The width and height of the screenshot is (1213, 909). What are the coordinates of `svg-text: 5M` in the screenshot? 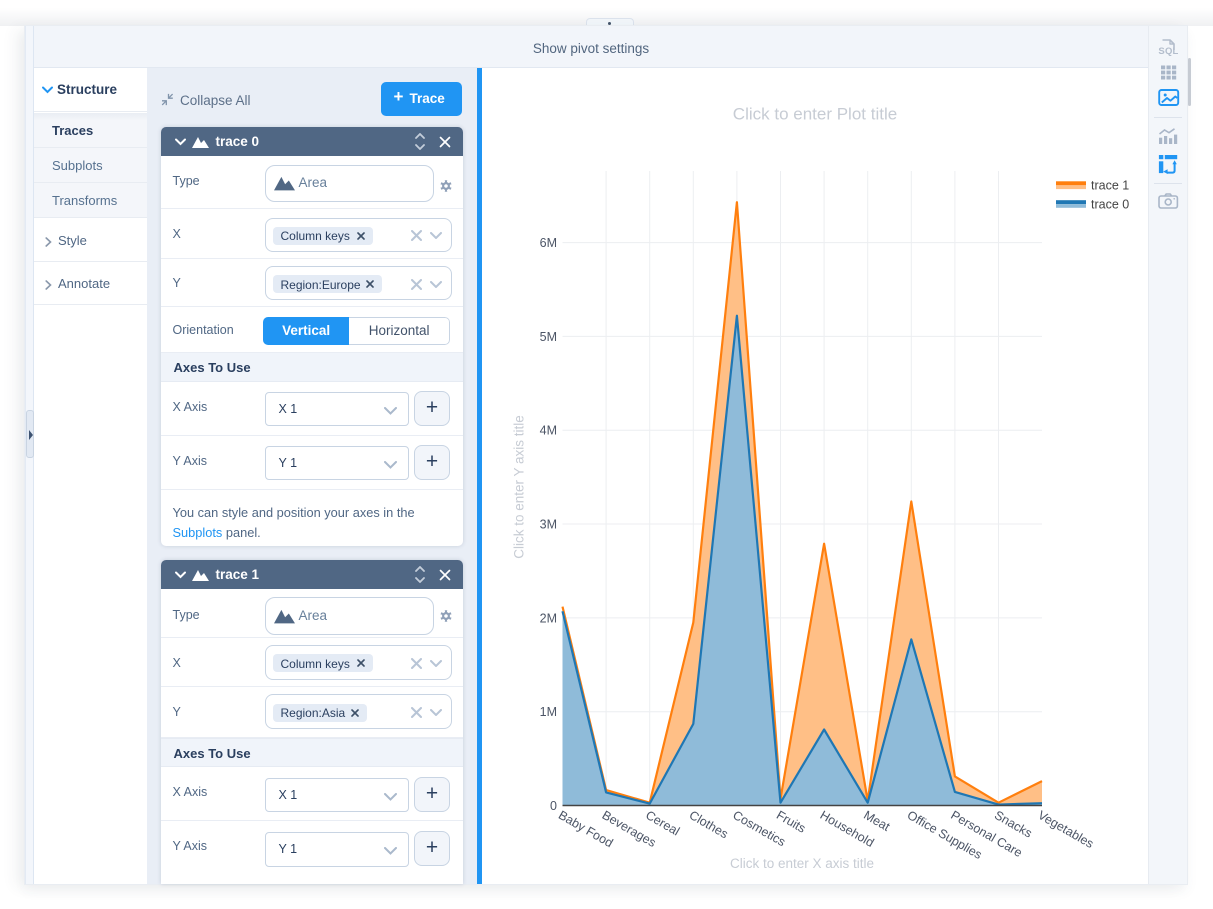 It's located at (547, 337).